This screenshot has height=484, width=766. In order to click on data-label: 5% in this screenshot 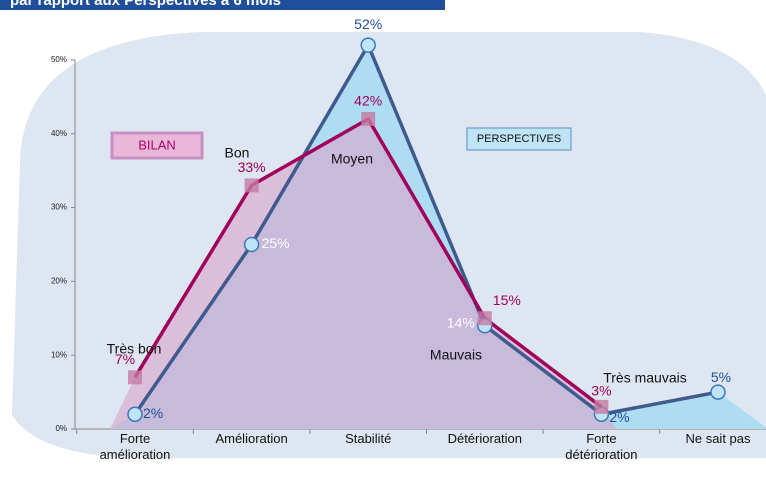, I will do `click(721, 377)`.